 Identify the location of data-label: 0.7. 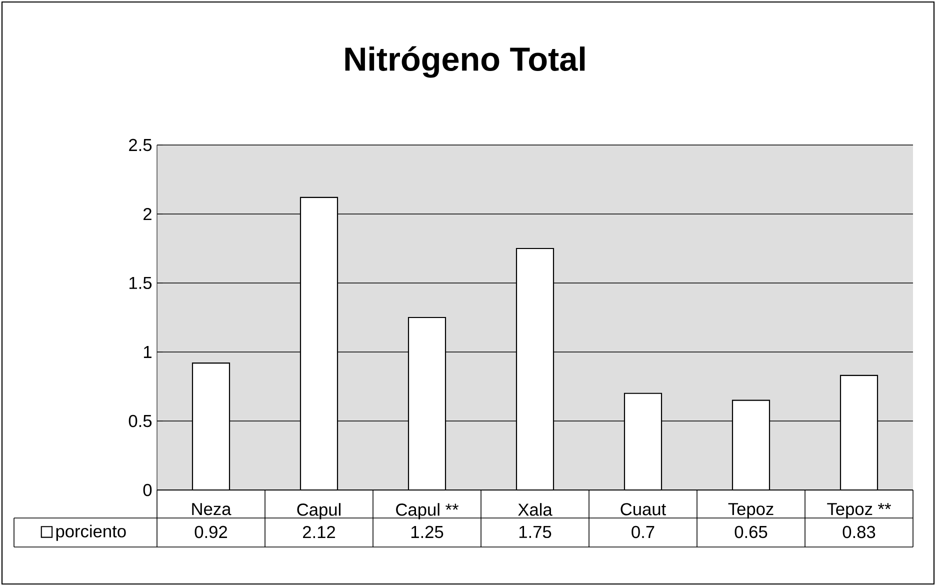
(643, 532).